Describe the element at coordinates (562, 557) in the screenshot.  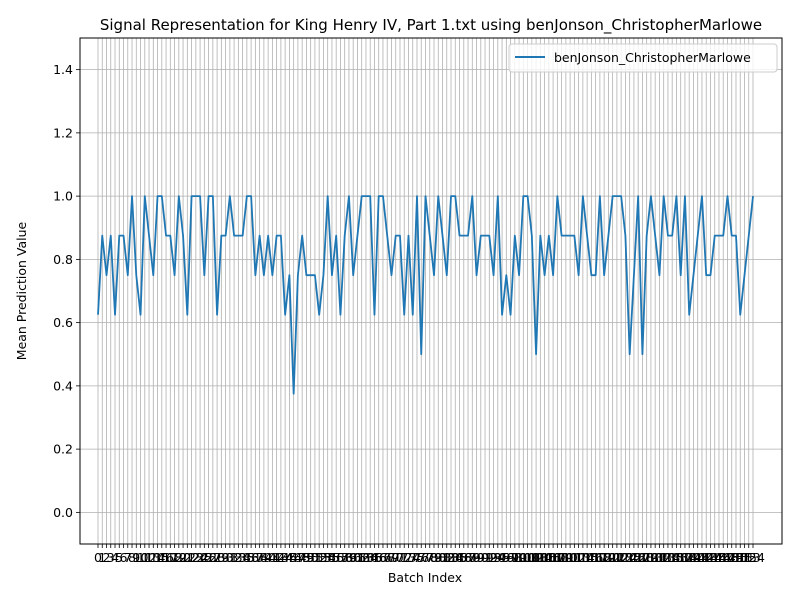
I see `x-tick-label: 109` at that location.